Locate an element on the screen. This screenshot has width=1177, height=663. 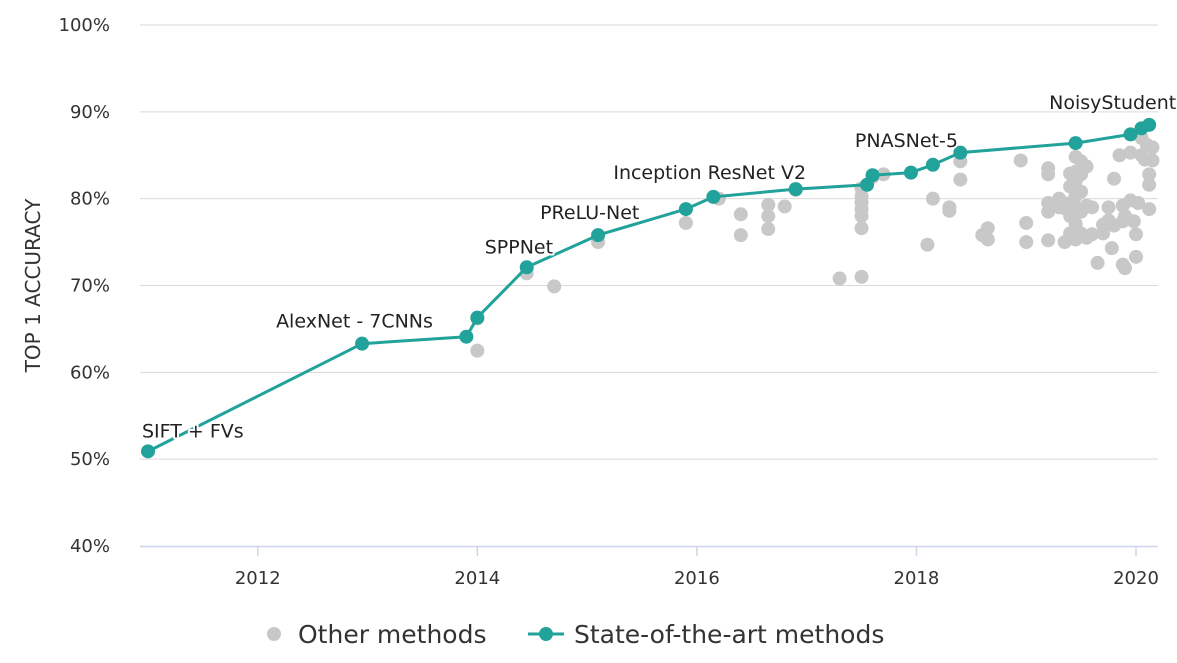
y-tick-label: 90% is located at coordinates (90, 112).